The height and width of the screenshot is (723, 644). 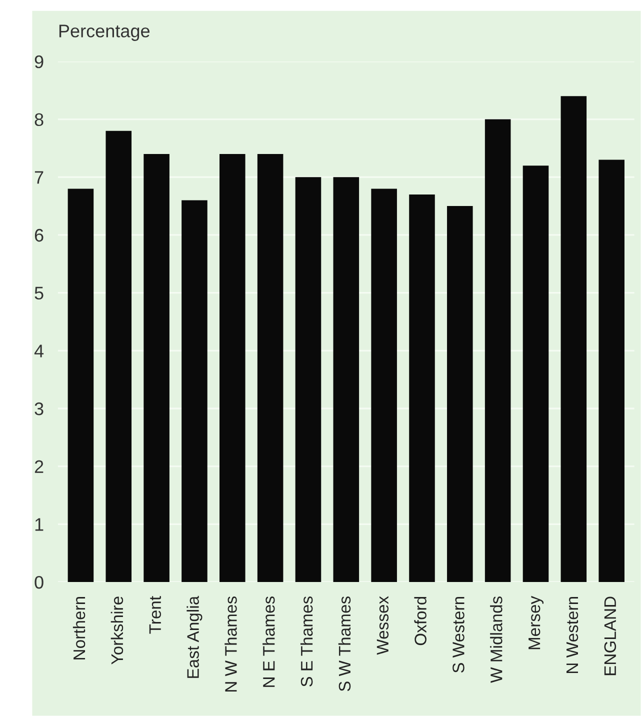 I want to click on x-tick-label: Yorkshire, so click(x=117, y=630).